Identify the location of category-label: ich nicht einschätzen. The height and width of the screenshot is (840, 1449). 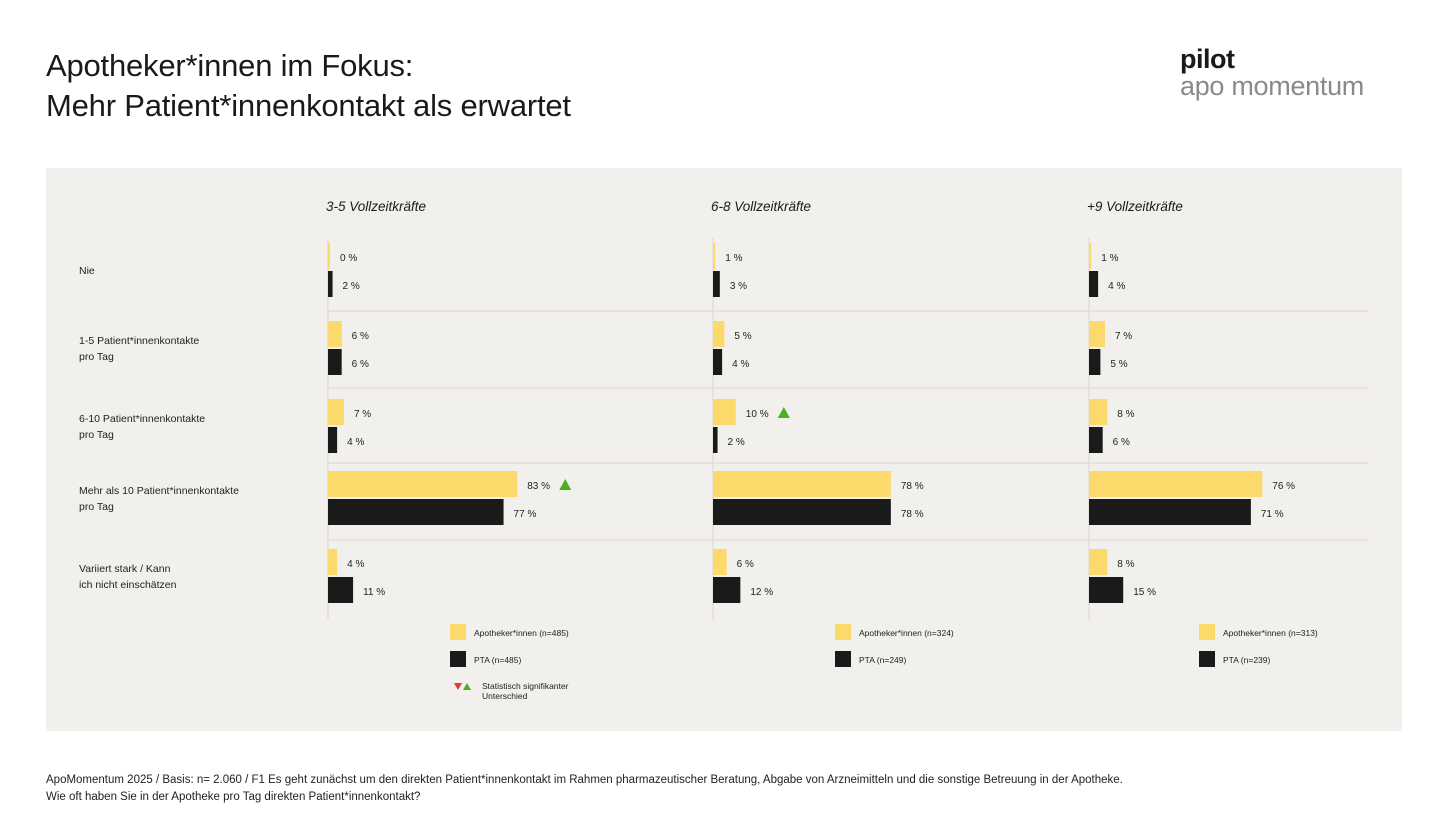
(128, 585).